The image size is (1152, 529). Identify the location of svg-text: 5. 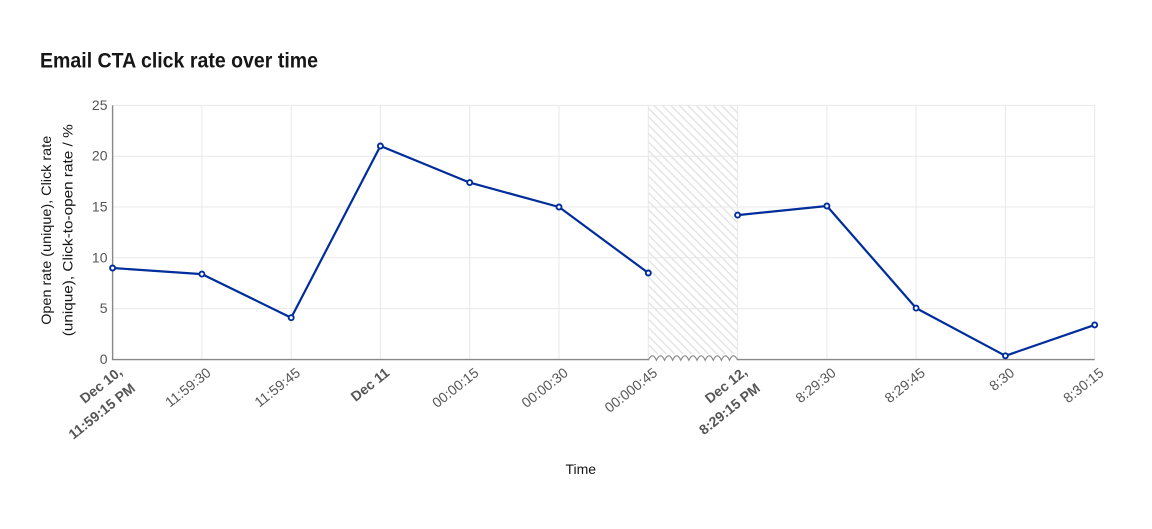
(104, 308).